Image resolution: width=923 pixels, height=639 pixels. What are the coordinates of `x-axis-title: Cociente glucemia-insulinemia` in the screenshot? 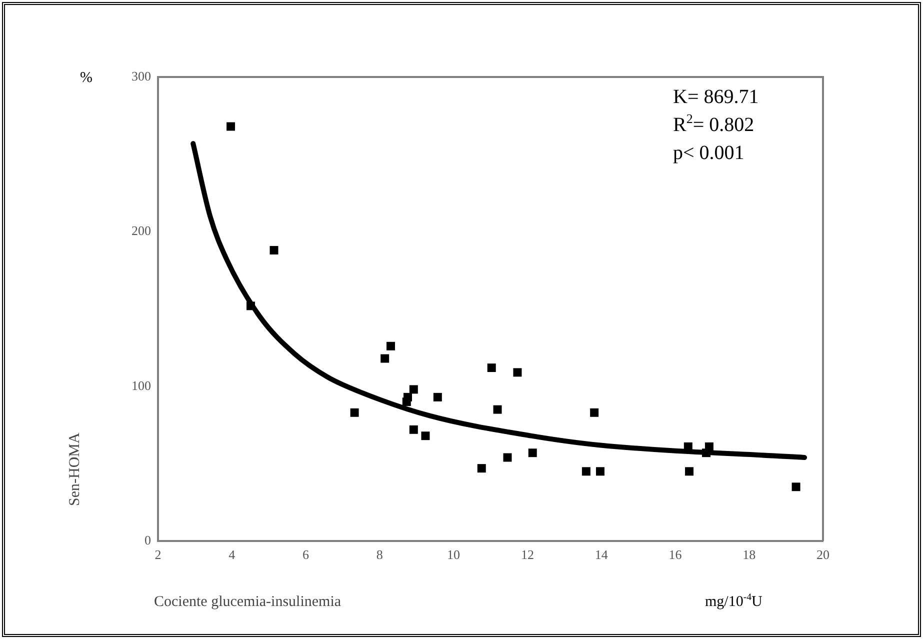 It's located at (248, 602).